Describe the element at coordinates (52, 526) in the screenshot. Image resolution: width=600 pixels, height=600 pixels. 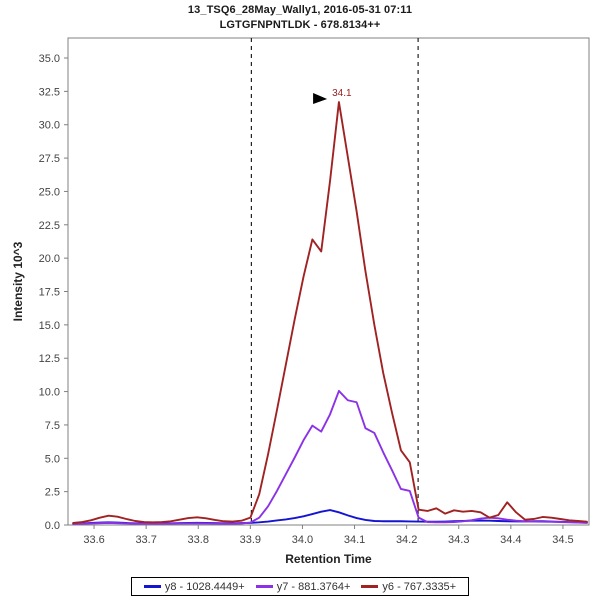
I see `y-axis-tick-label: 0.0` at that location.